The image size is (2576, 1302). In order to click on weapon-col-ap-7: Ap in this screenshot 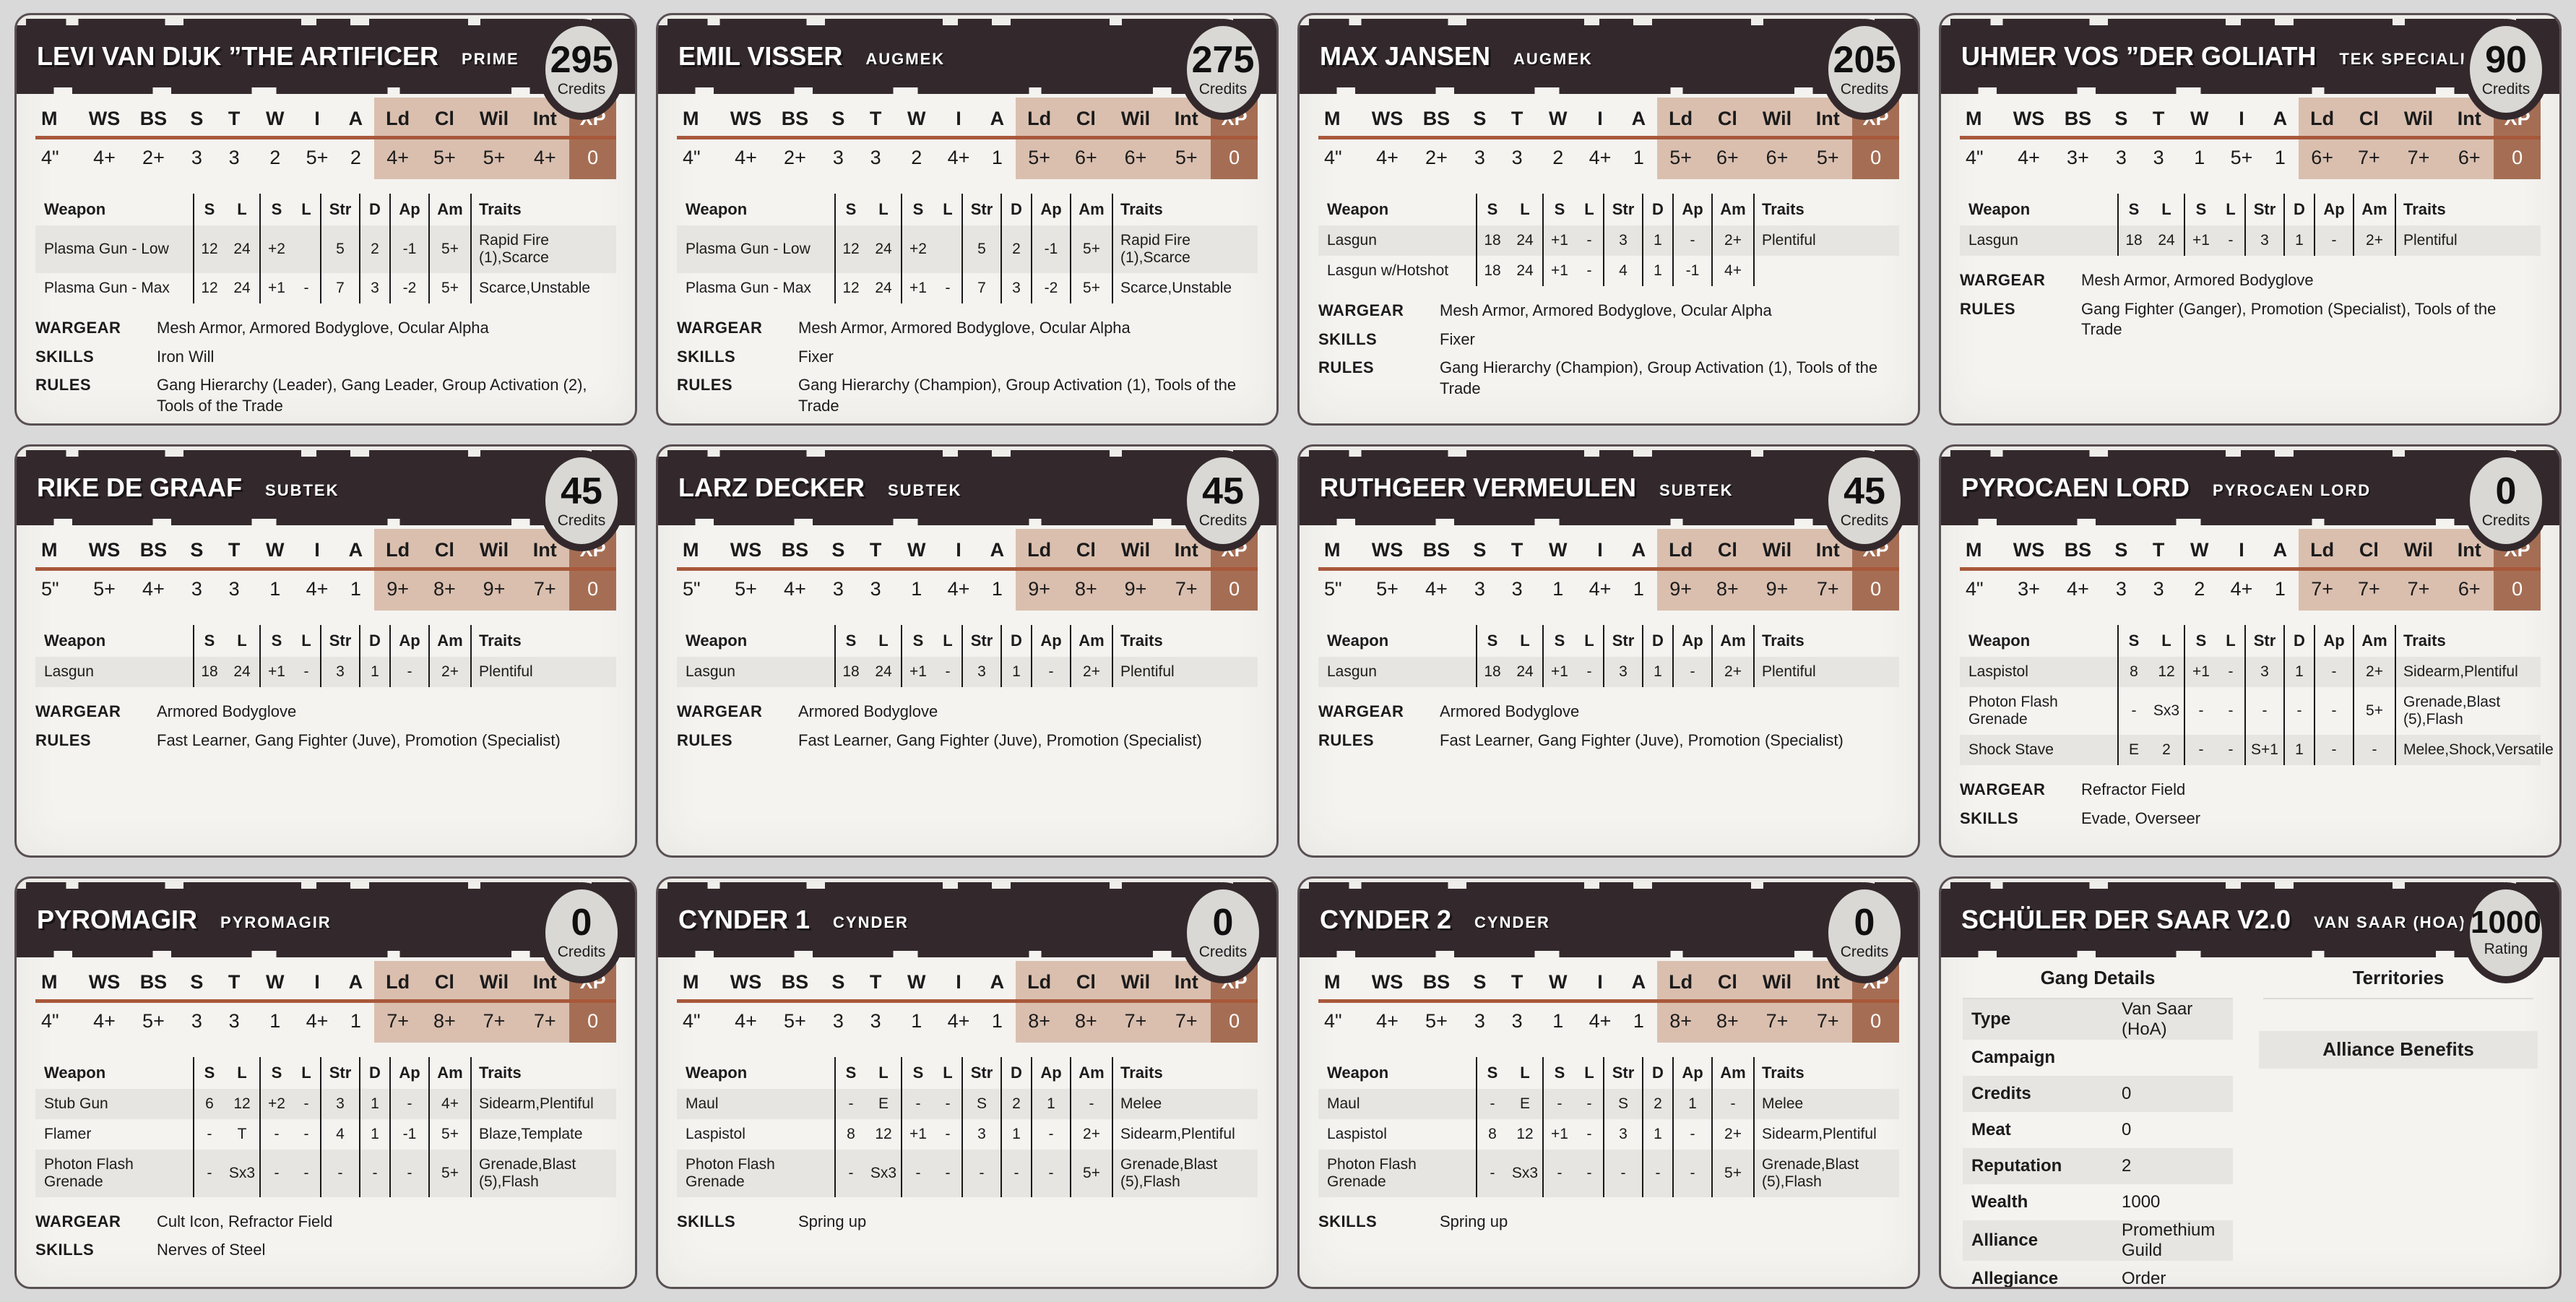, I will do `click(1692, 210)`.